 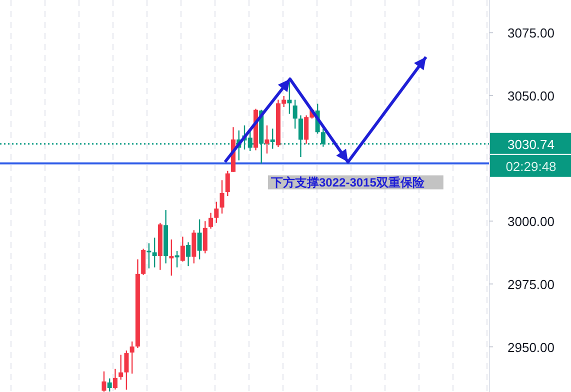 I want to click on annotation: 下方支撑3022-3015双重保险, so click(x=348, y=182).